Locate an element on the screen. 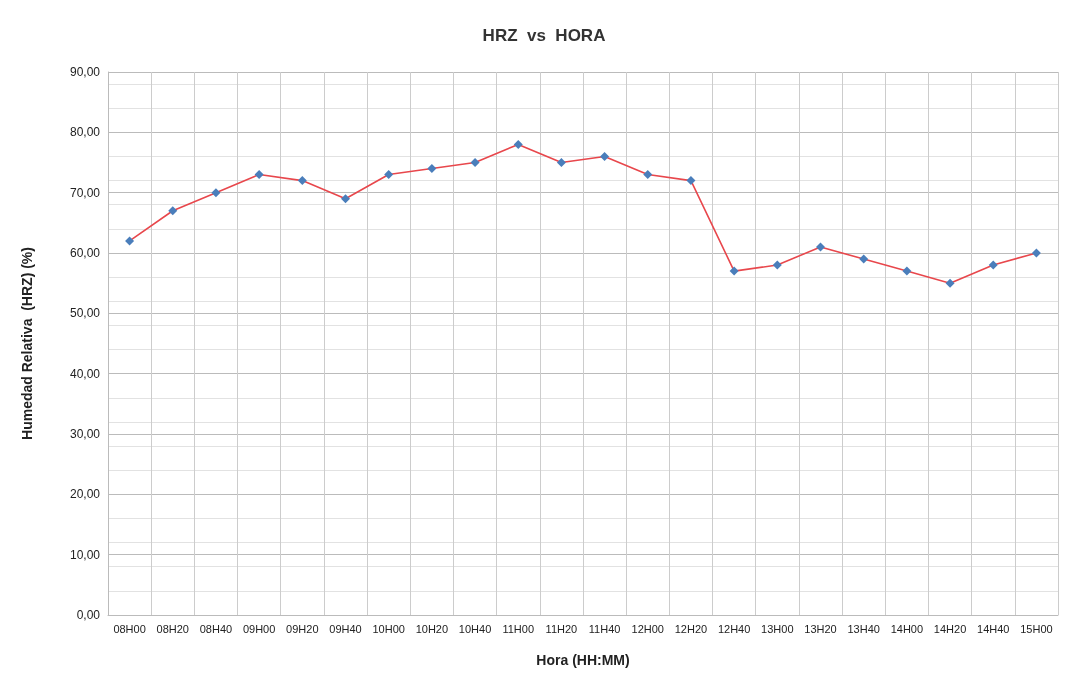 The width and height of the screenshot is (1088, 677). x-tick-label: 12H20 is located at coordinates (691, 628).